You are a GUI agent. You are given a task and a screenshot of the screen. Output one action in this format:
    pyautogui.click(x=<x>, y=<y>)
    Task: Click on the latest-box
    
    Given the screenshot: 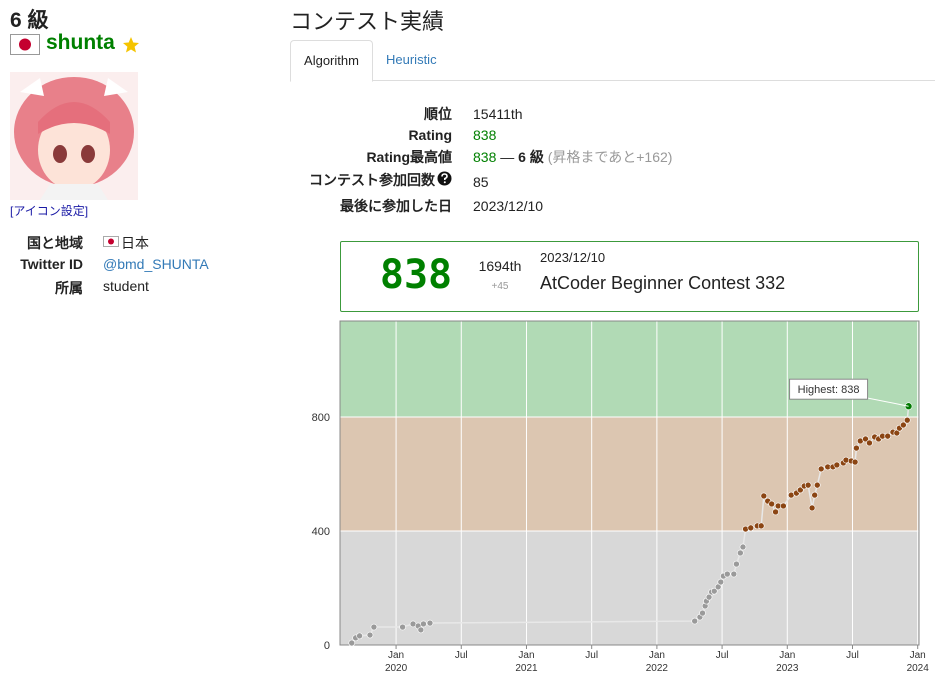 What is the action you would take?
    pyautogui.click(x=629, y=276)
    